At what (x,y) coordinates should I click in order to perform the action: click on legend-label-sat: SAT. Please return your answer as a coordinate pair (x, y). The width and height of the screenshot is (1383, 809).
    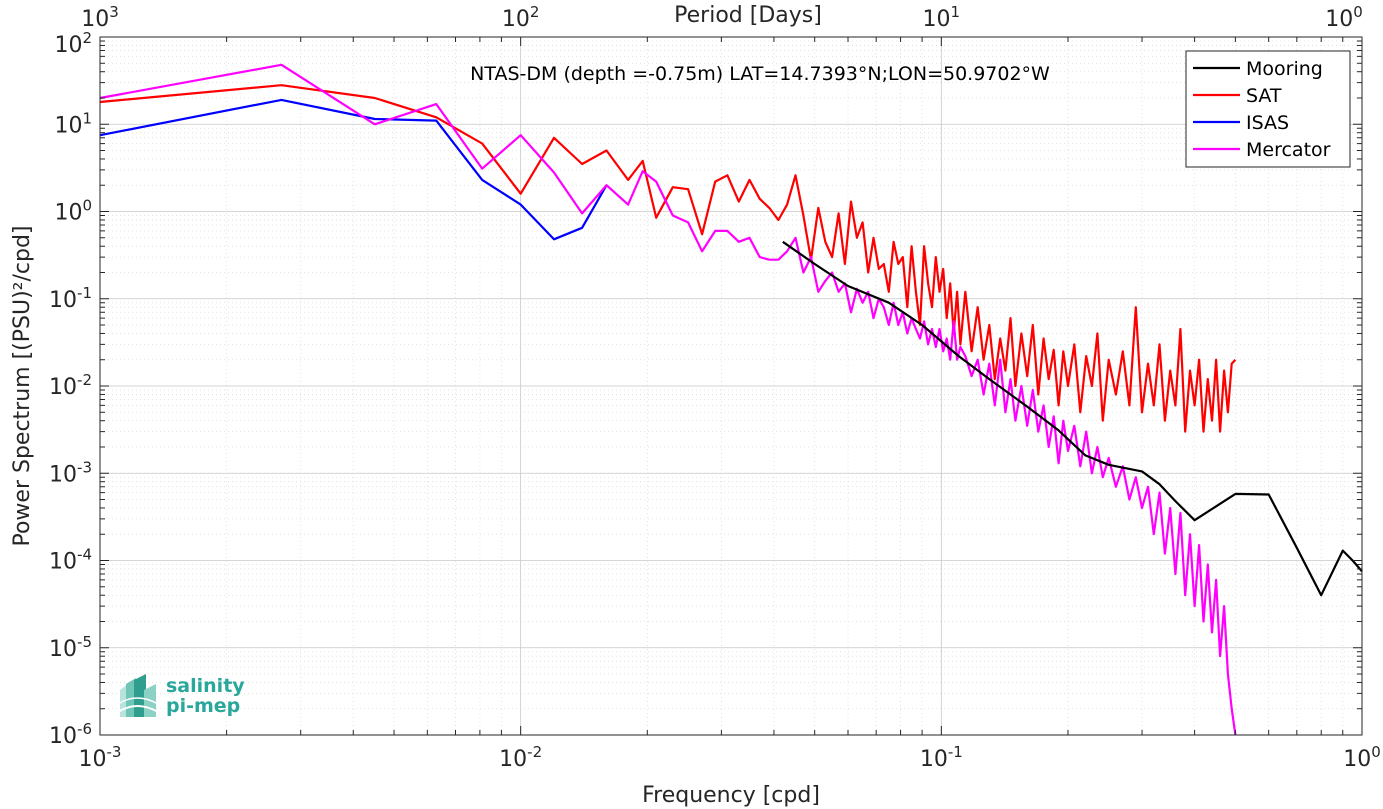
    Looking at the image, I should click on (1264, 96).